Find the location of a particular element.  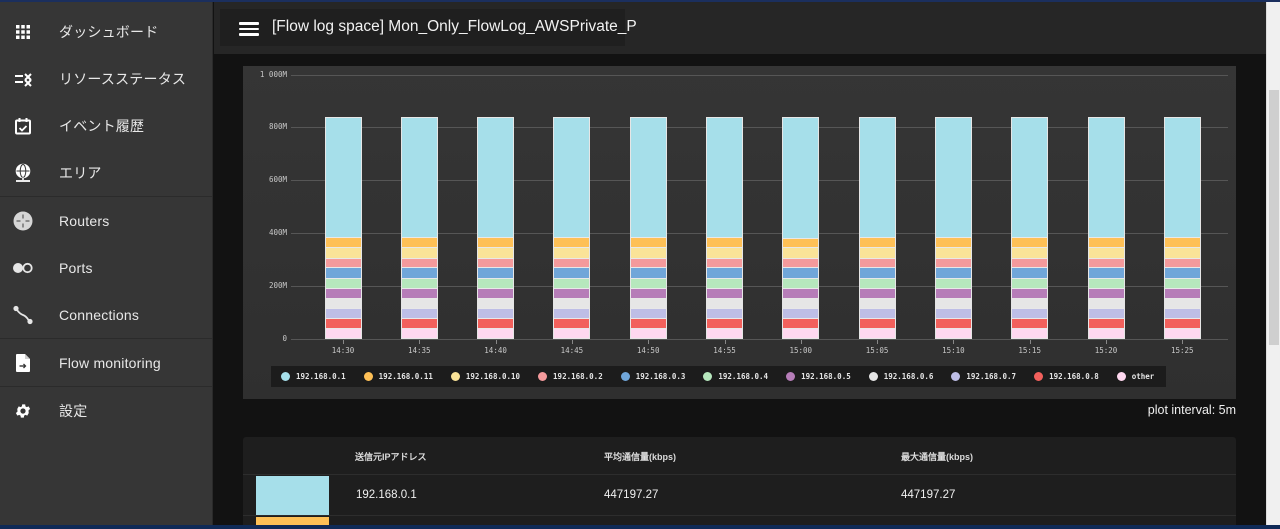

legend-item: 192.168.0.4 is located at coordinates (735, 376).